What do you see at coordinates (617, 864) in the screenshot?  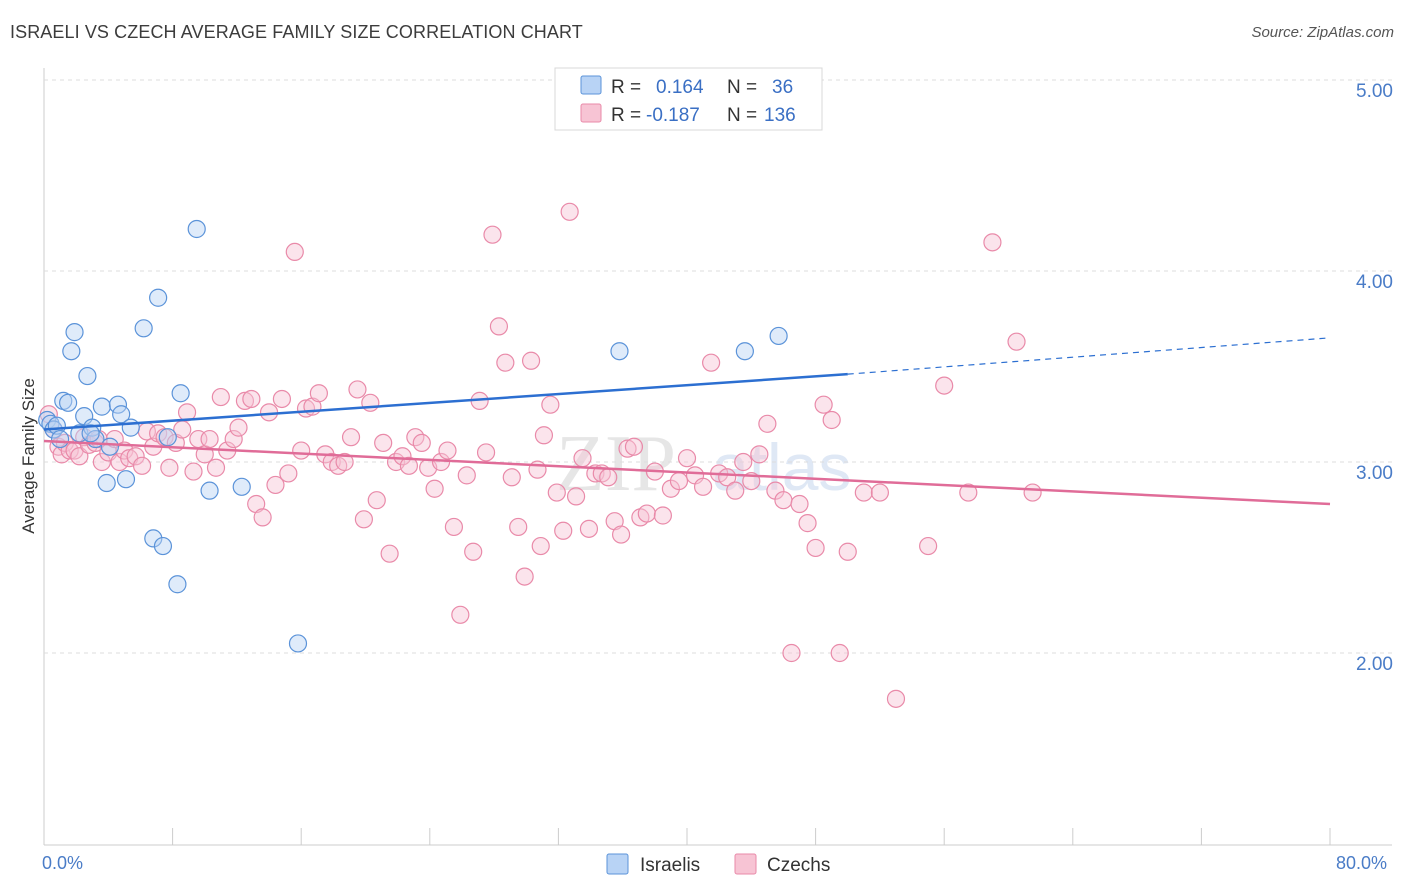 I see `bottom-legend-swatch-israelis` at bounding box center [617, 864].